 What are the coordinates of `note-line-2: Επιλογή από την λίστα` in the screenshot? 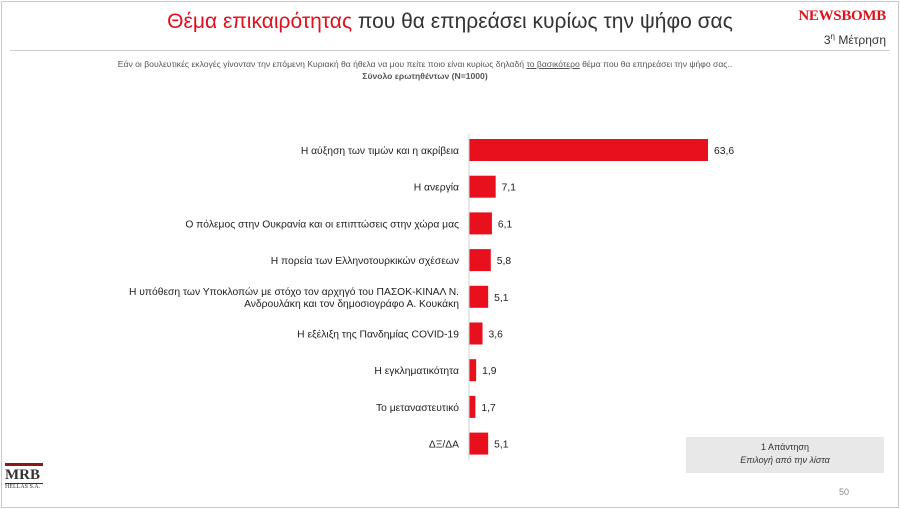 It's located at (785, 460).